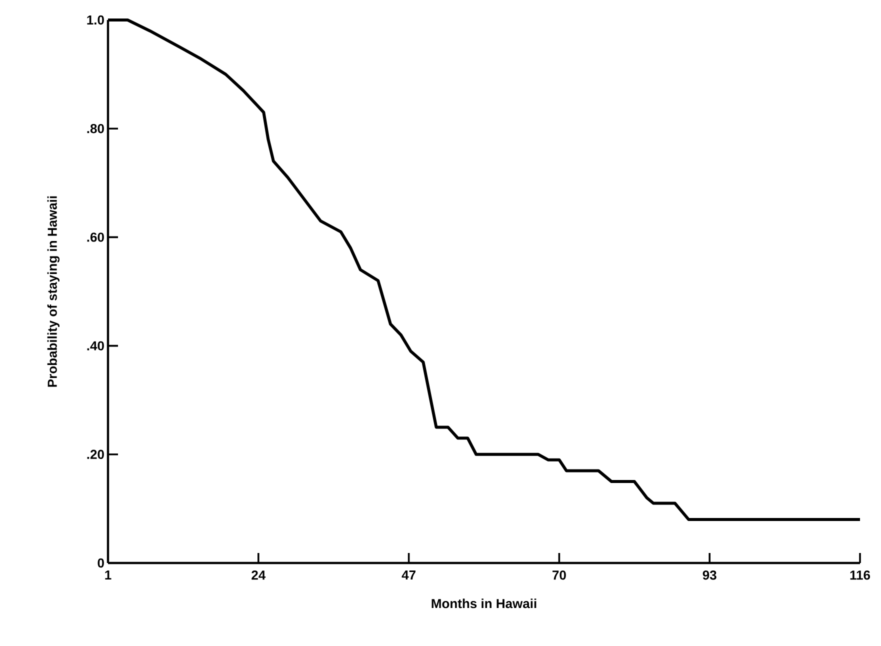  What do you see at coordinates (101, 563) in the screenshot?
I see `y-tick-label: 0` at bounding box center [101, 563].